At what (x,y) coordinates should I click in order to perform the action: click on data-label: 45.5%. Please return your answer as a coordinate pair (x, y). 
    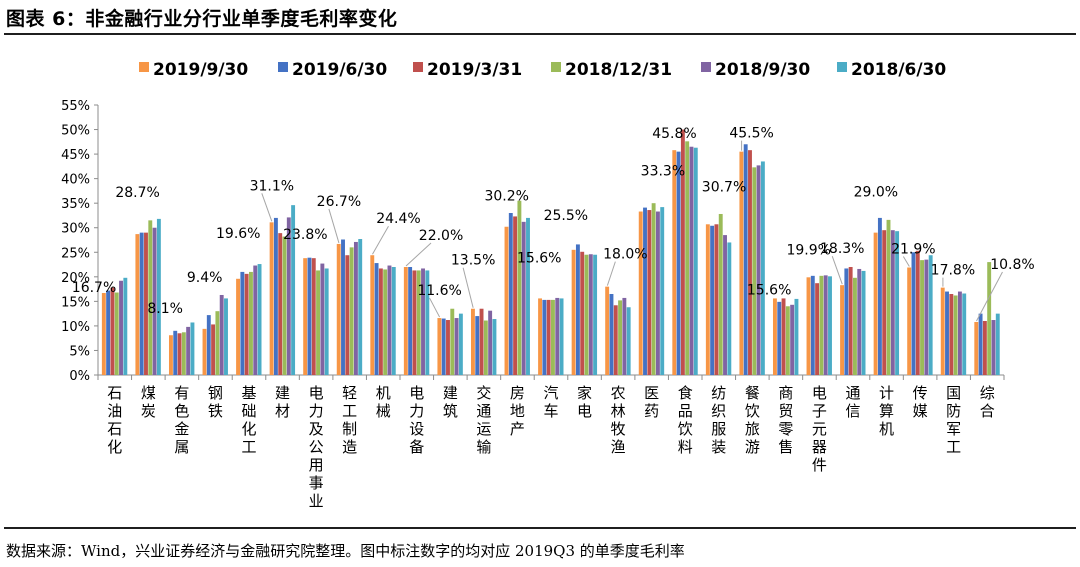
    Looking at the image, I should click on (751, 134).